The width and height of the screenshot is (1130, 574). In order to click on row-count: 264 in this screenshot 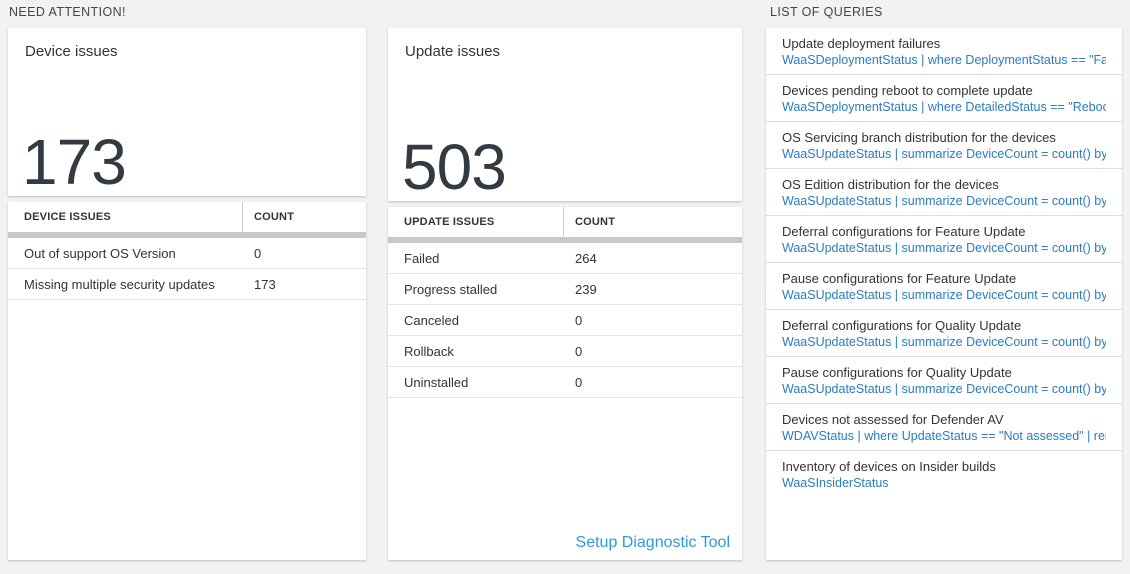, I will do `click(586, 258)`.